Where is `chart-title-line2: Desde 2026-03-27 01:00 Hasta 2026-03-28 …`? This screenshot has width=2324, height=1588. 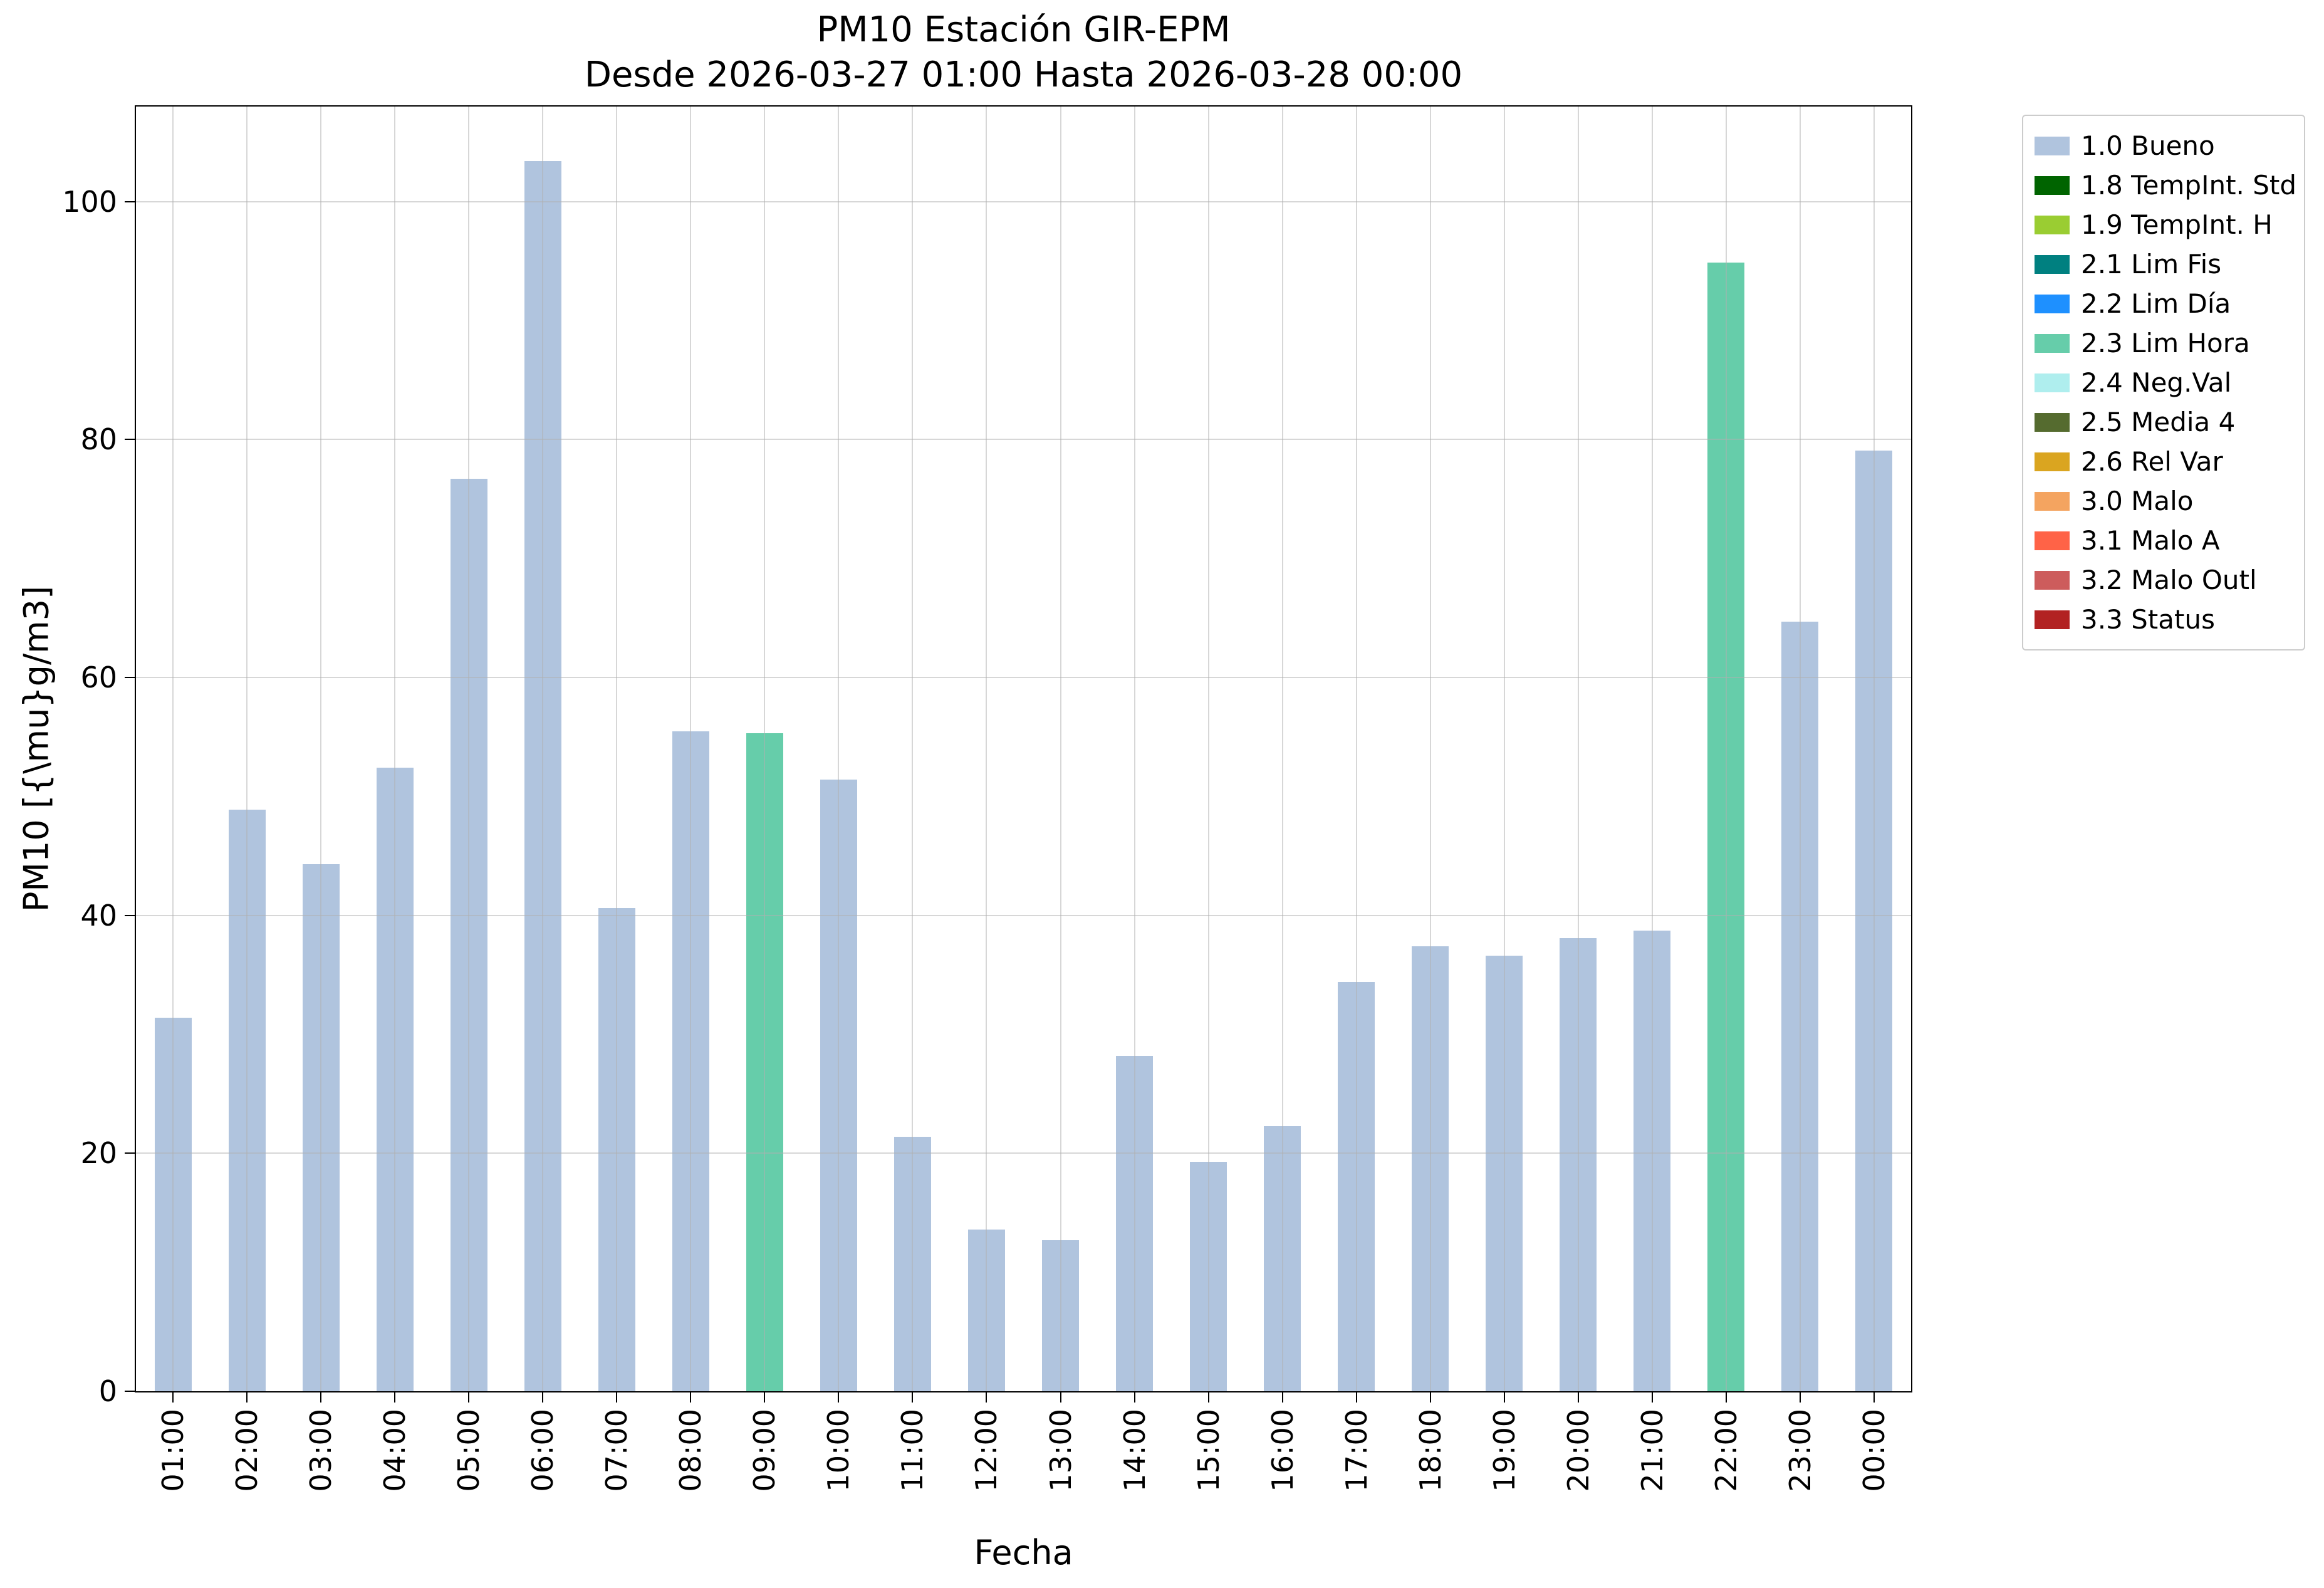 chart-title-line2: Desde 2026-03-27 01:00 Hasta 2026-03-28 … is located at coordinates (1023, 75).